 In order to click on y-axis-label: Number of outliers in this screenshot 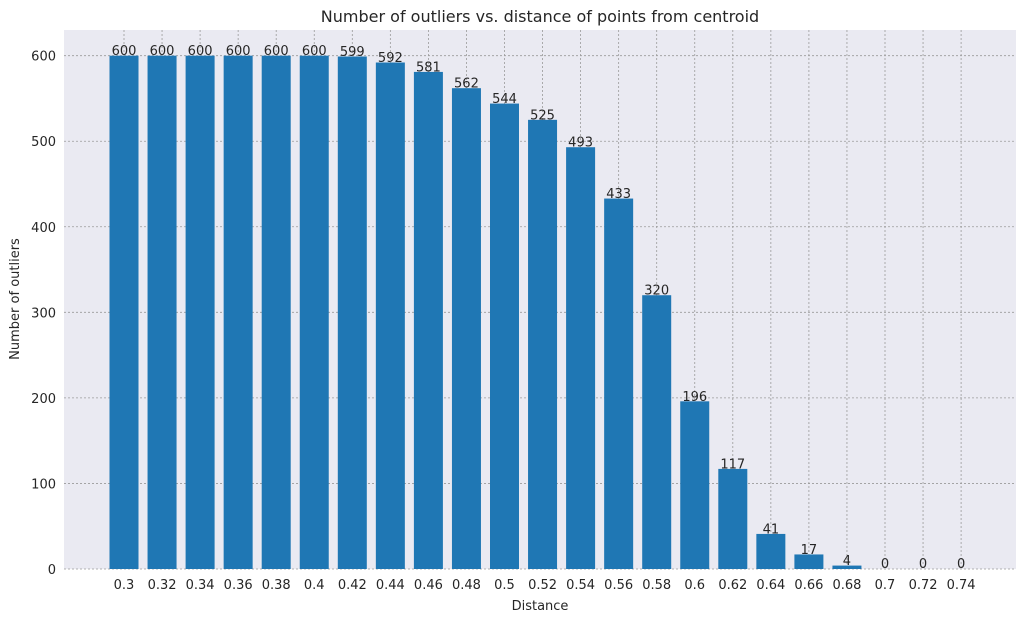, I will do `click(15, 299)`.